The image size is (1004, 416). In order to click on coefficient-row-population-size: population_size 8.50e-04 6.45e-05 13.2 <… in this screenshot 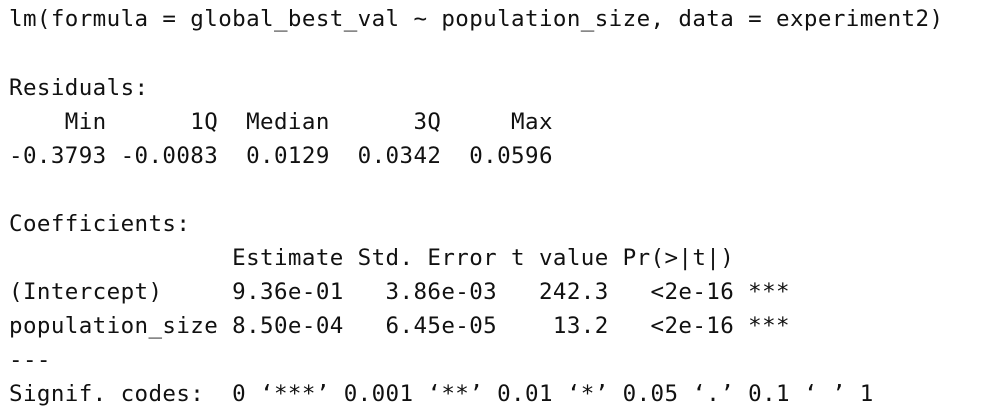, I will do `click(399, 326)`.